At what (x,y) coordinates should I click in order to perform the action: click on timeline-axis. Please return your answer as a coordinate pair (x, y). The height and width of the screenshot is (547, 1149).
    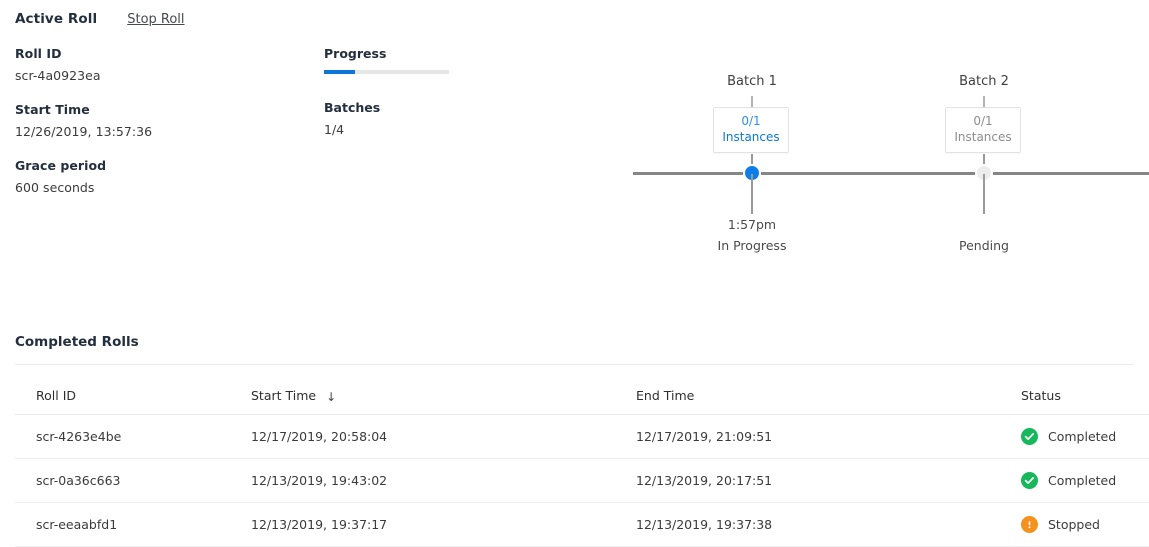
    Looking at the image, I should click on (891, 173).